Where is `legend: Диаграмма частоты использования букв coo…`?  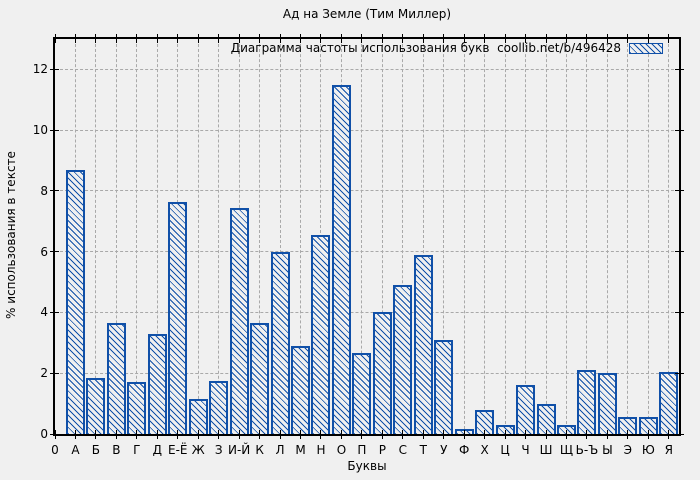 legend: Диаграмма частоты использования букв coo… is located at coordinates (447, 48).